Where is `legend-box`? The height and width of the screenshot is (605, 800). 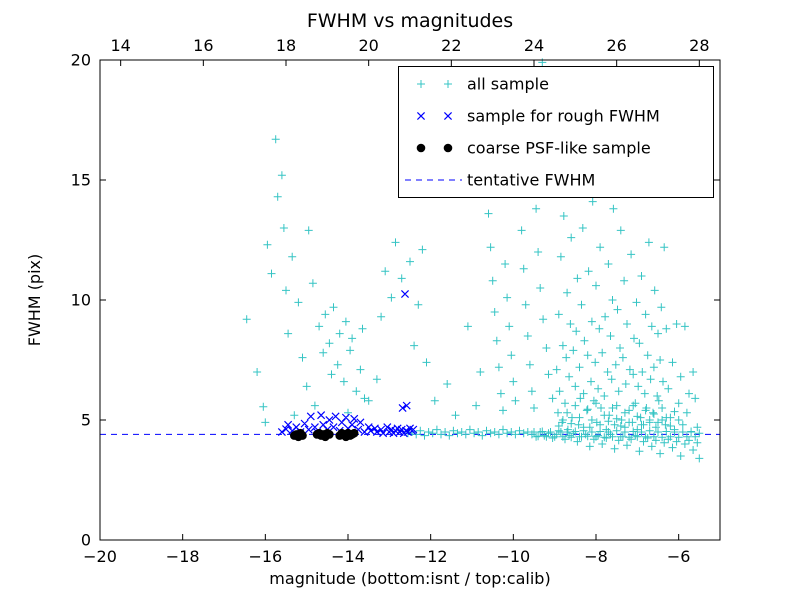
legend-box is located at coordinates (556, 132).